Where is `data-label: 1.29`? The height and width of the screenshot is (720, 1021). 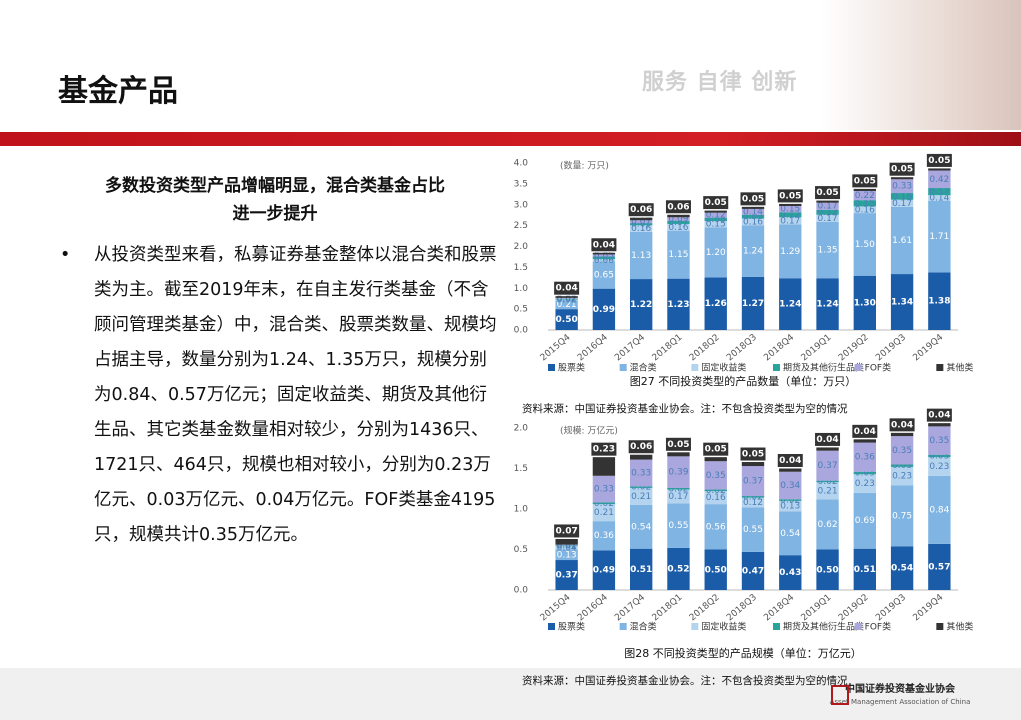 data-label: 1.29 is located at coordinates (790, 252).